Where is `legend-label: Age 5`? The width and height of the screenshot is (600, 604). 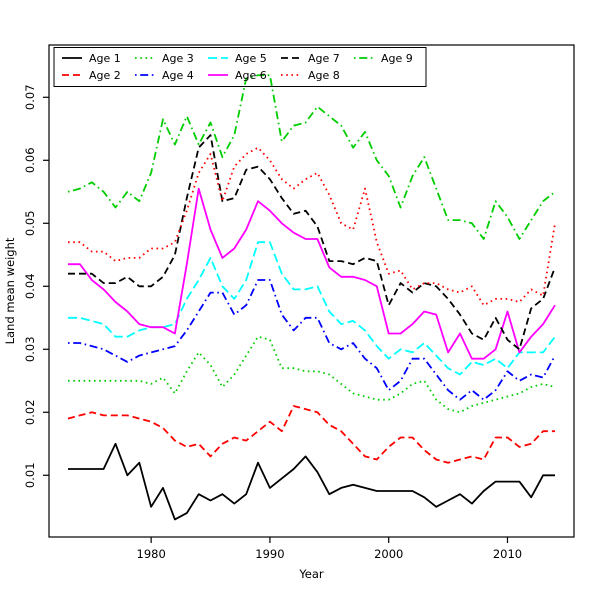
legend-label: Age 5 is located at coordinates (251, 58).